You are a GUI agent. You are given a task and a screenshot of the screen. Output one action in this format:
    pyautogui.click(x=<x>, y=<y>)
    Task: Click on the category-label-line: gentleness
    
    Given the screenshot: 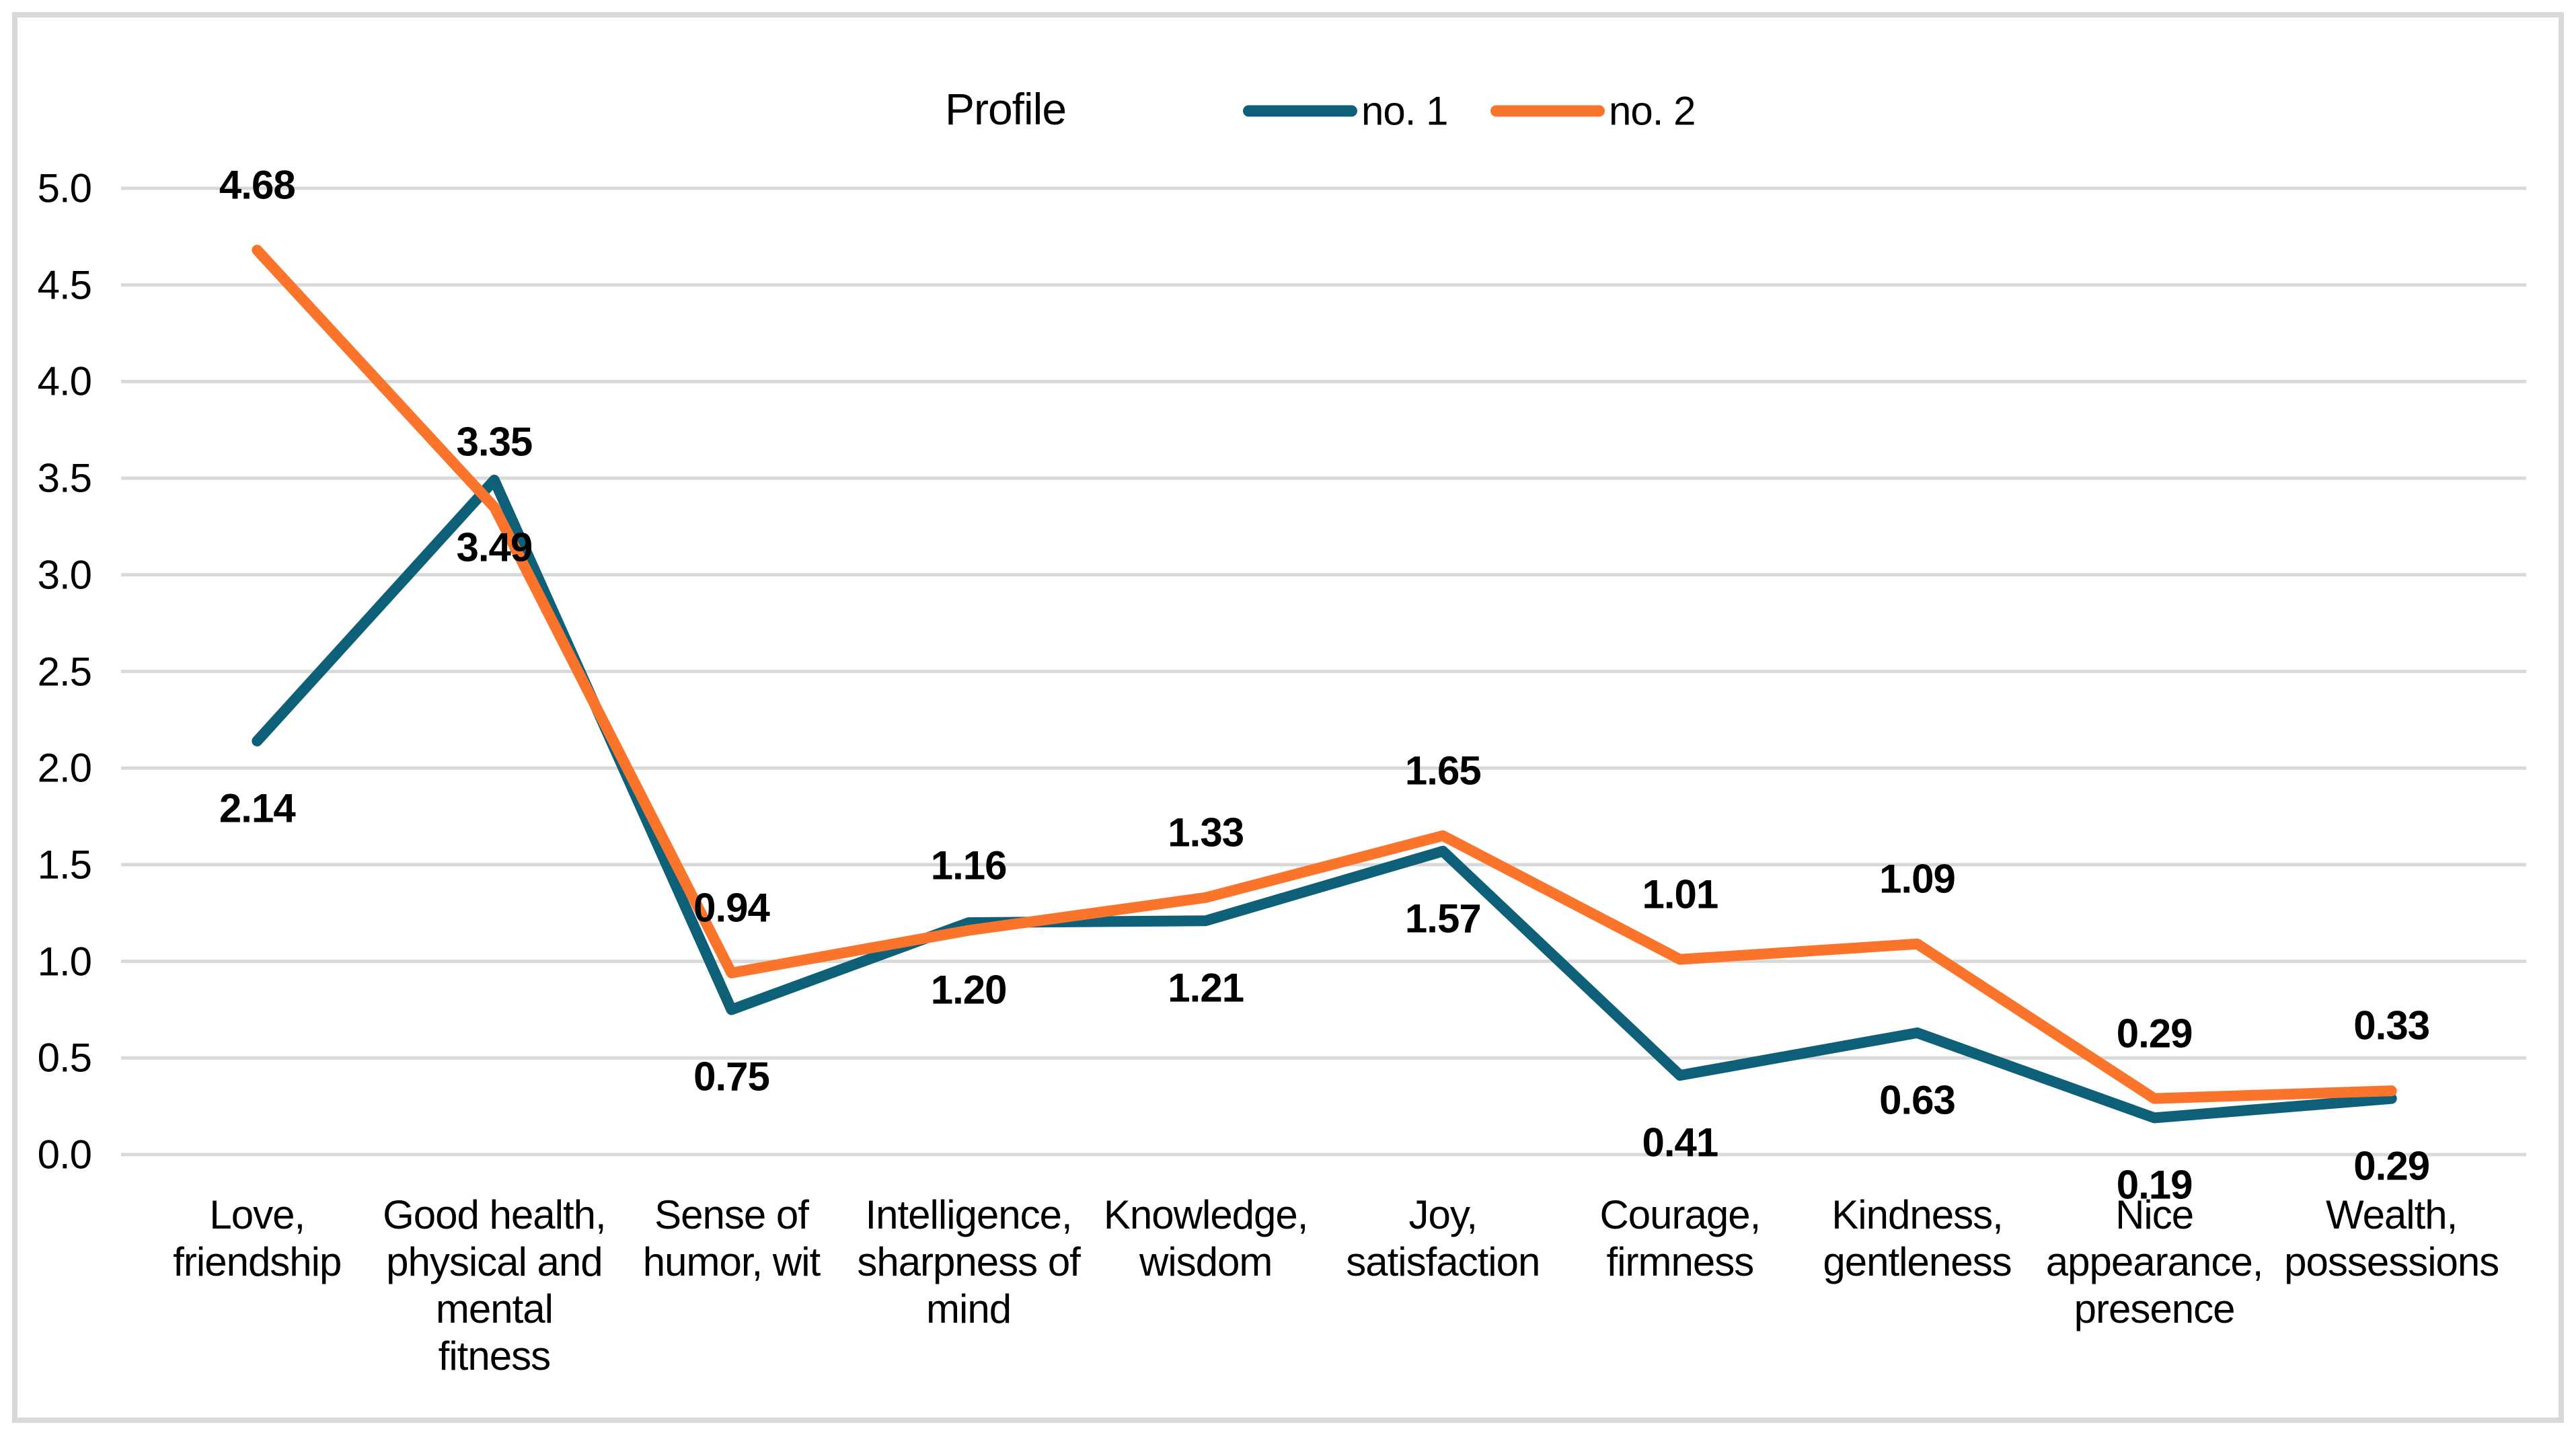 What is the action you would take?
    pyautogui.click(x=1917, y=1261)
    